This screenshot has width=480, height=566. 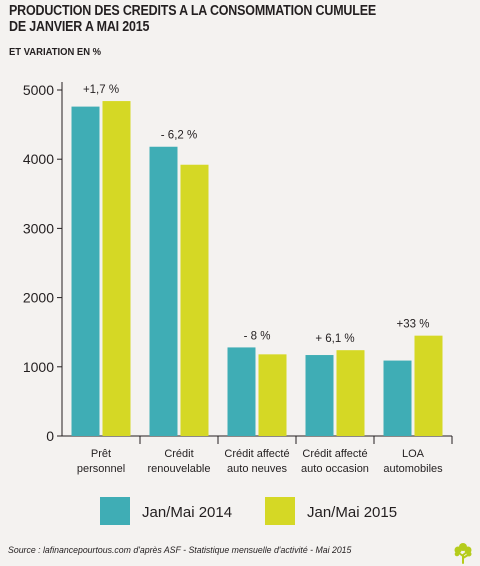 What do you see at coordinates (352, 512) in the screenshot?
I see `legend-label: Jan/Mai 2015` at bounding box center [352, 512].